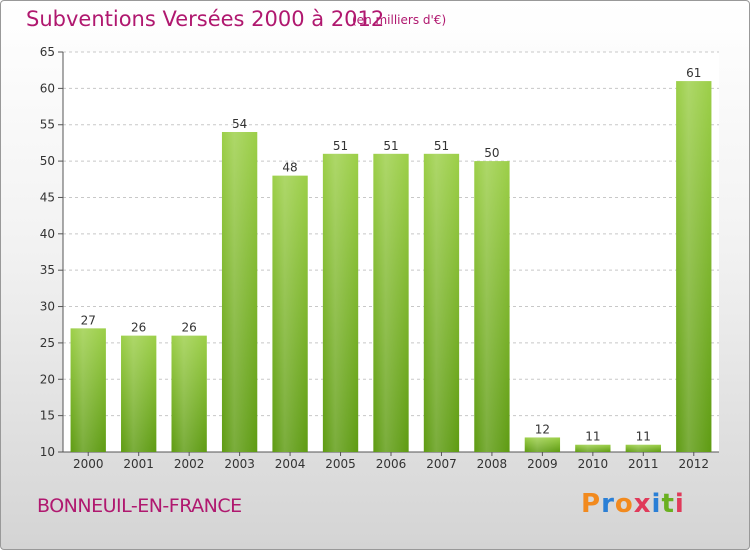 Image resolution: width=750 pixels, height=550 pixels. Describe the element at coordinates (340, 464) in the screenshot. I see `x-tick-label: 2005` at that location.